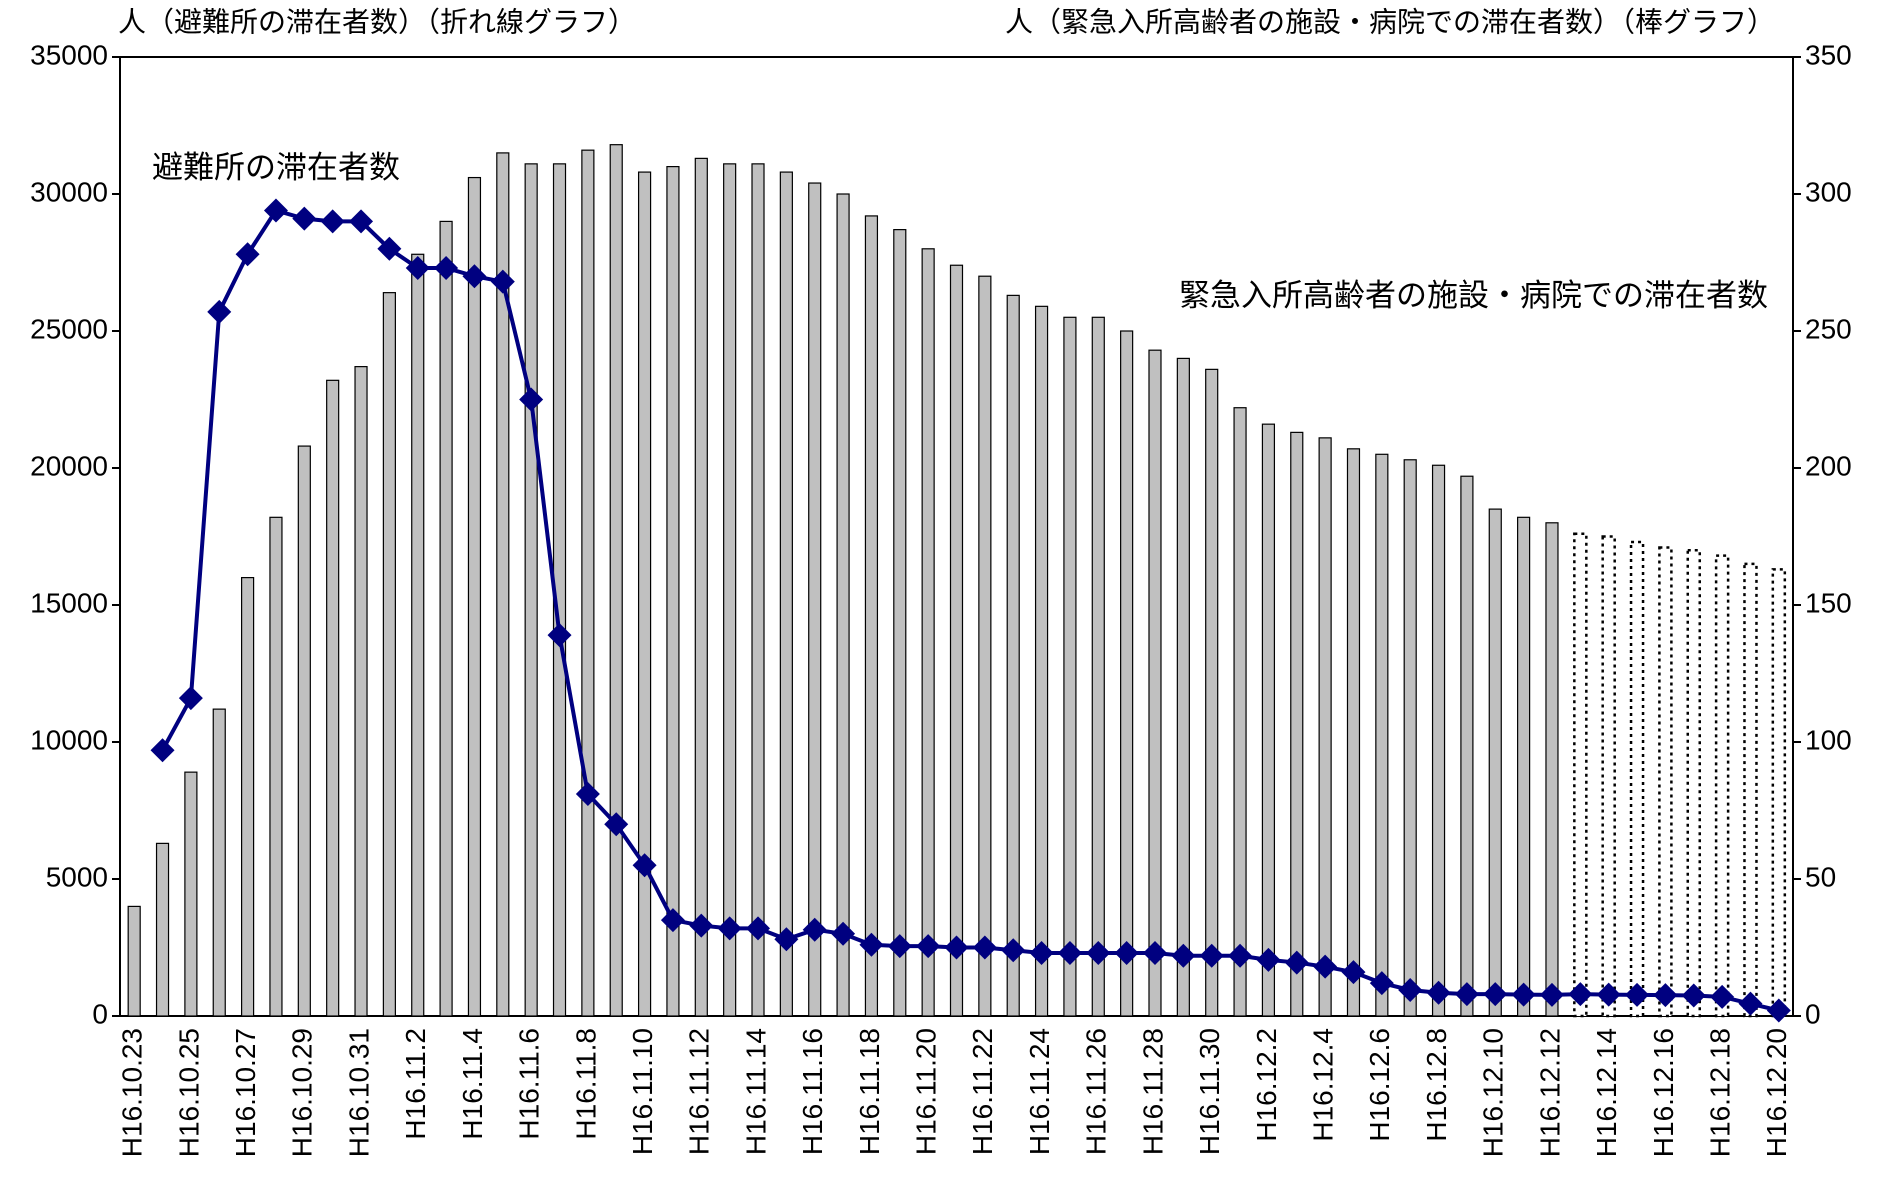 Image resolution: width=1878 pixels, height=1189 pixels. Describe the element at coordinates (302, 1092) in the screenshot. I see `x-tick-label: H16.10.29` at that location.